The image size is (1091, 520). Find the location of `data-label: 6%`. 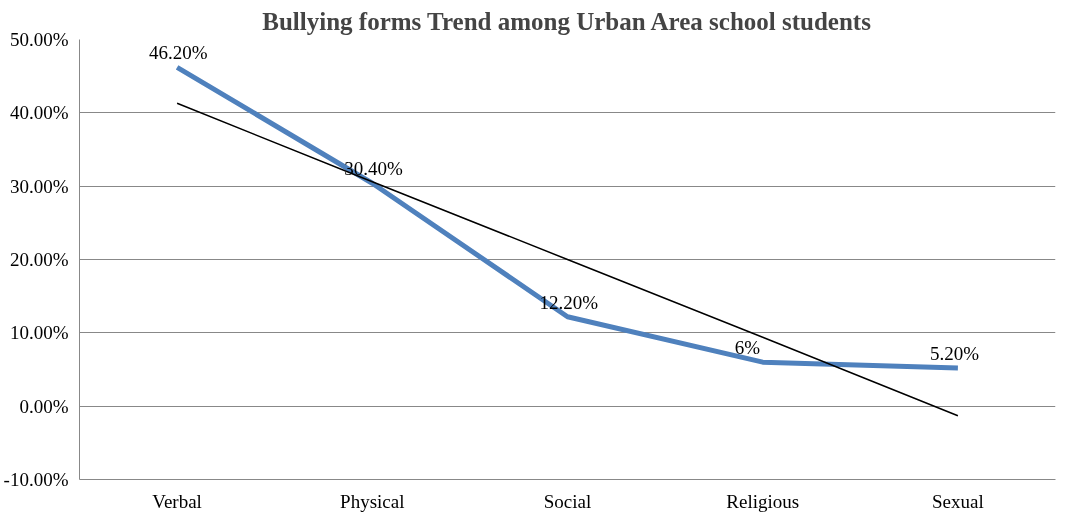

data-label: 6% is located at coordinates (747, 348).